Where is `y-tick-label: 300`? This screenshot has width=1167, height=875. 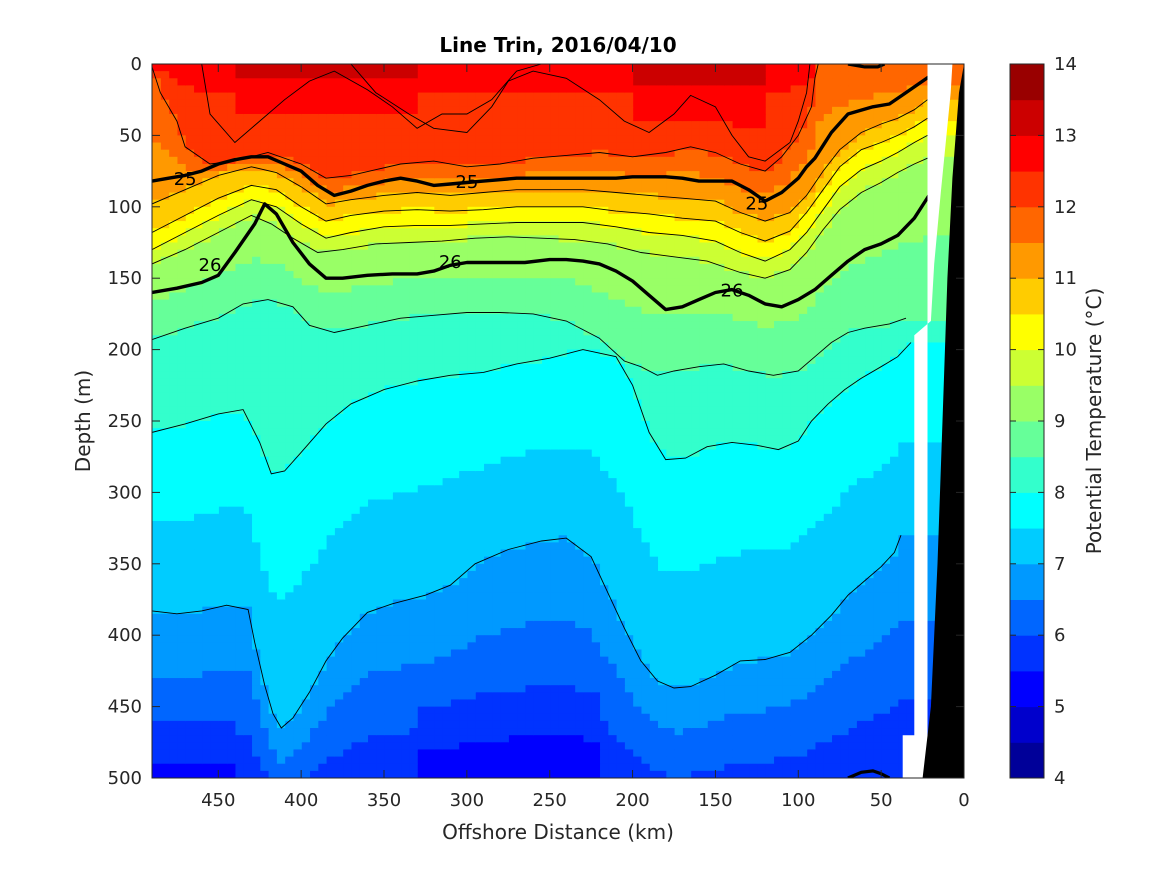 y-tick-label: 300 is located at coordinates (125, 492).